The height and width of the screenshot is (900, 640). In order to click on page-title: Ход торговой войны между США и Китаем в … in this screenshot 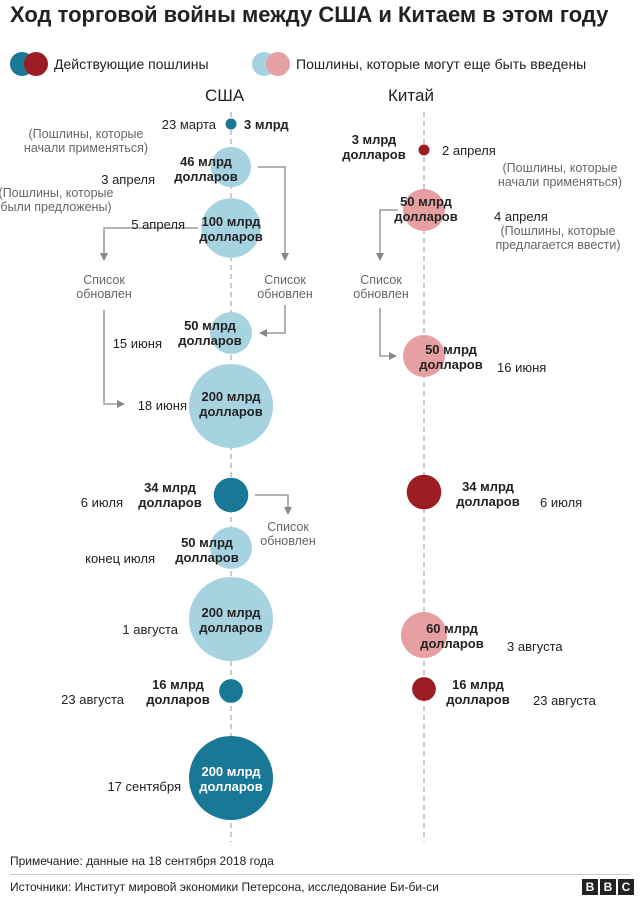, I will do `click(309, 14)`.